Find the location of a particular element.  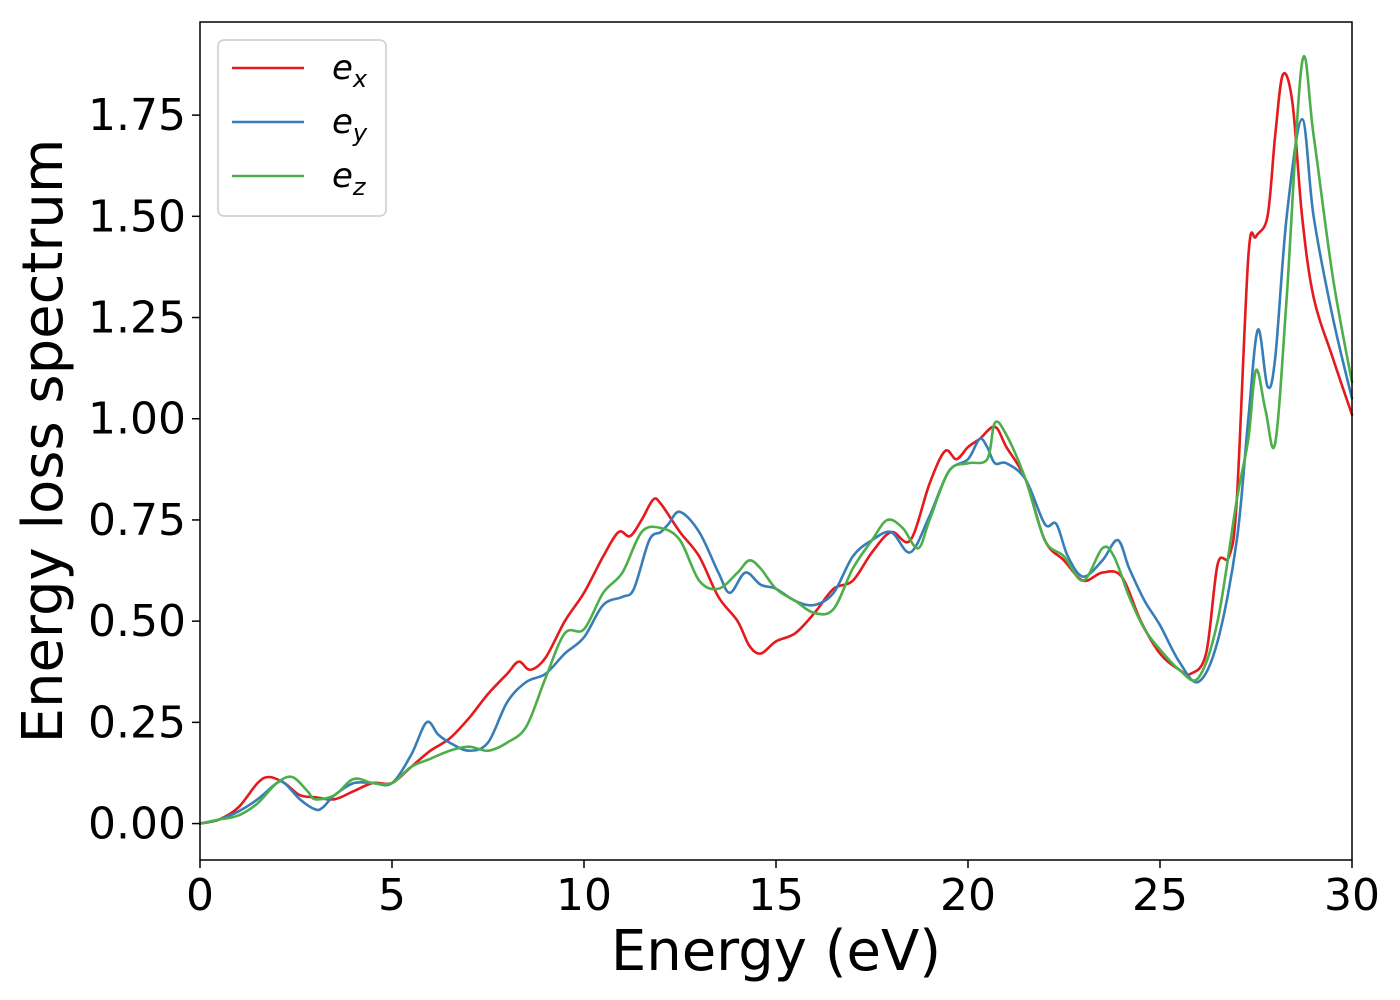

y-tick-label: 0.00 is located at coordinates (137, 824).